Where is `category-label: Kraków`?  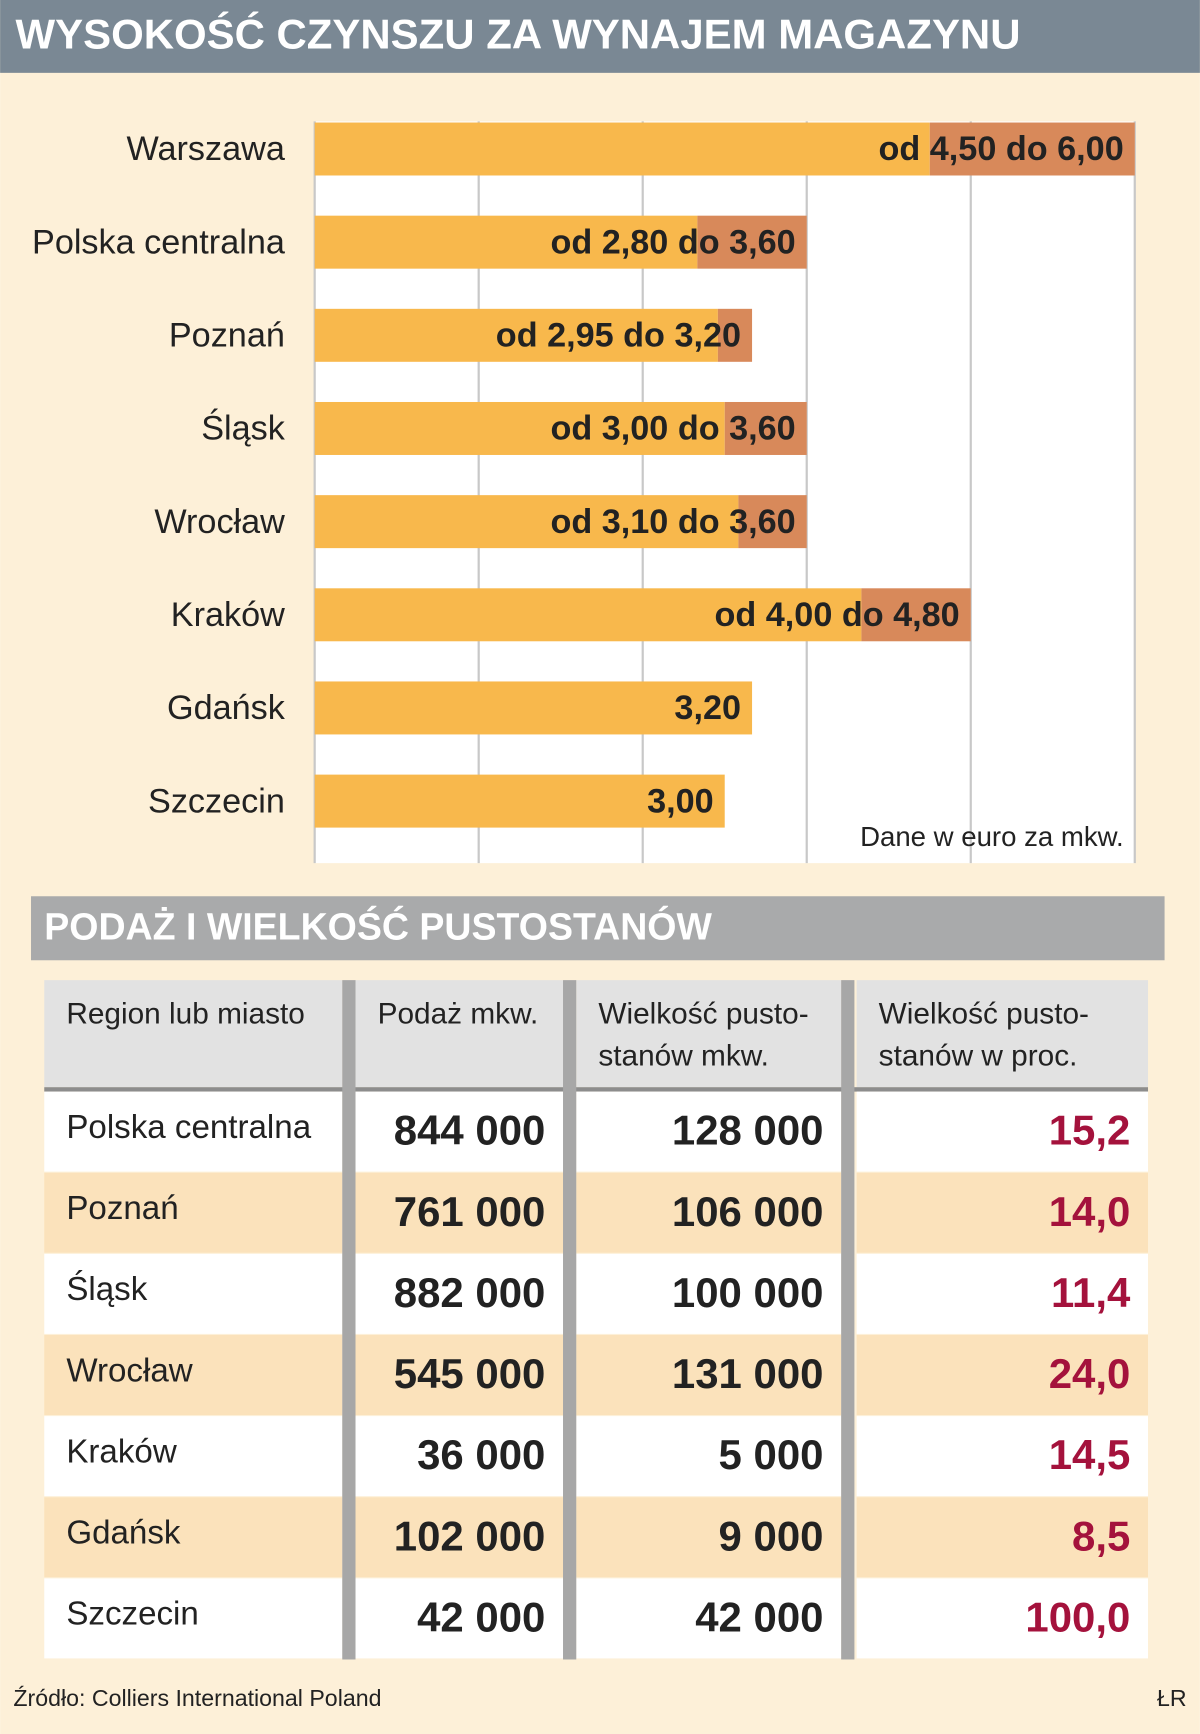 category-label: Kraków is located at coordinates (228, 615).